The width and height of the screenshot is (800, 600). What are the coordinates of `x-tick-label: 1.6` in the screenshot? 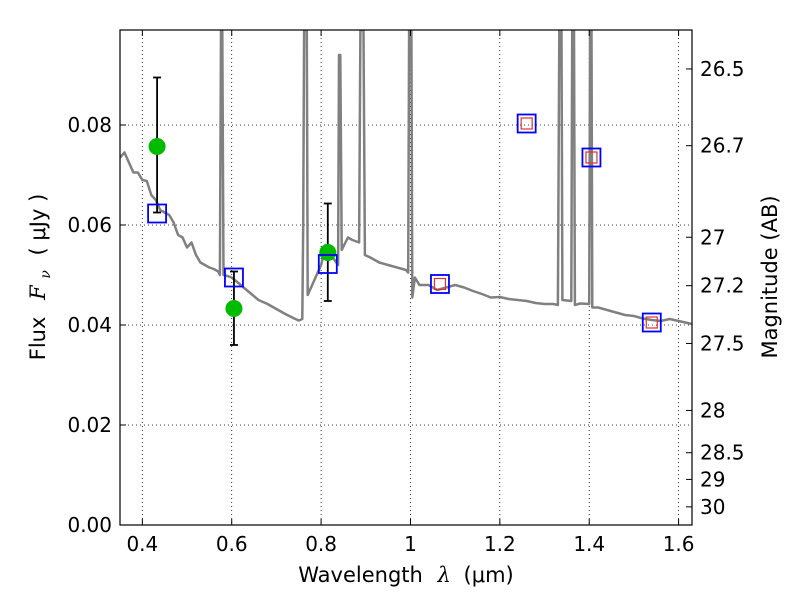 It's located at (679, 544).